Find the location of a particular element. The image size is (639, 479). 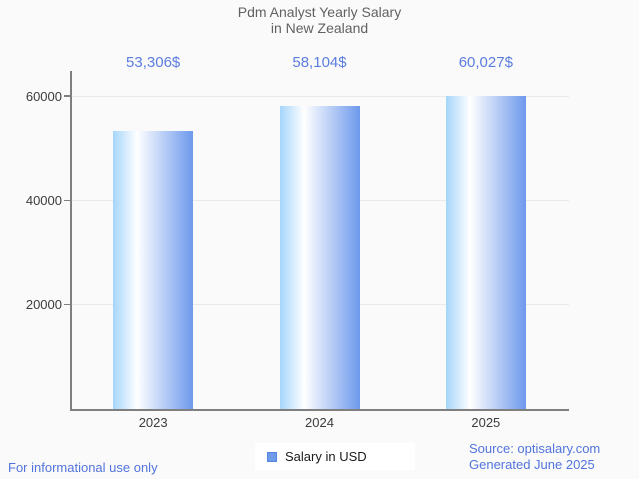

legend: Salary in USD is located at coordinates (335, 456).